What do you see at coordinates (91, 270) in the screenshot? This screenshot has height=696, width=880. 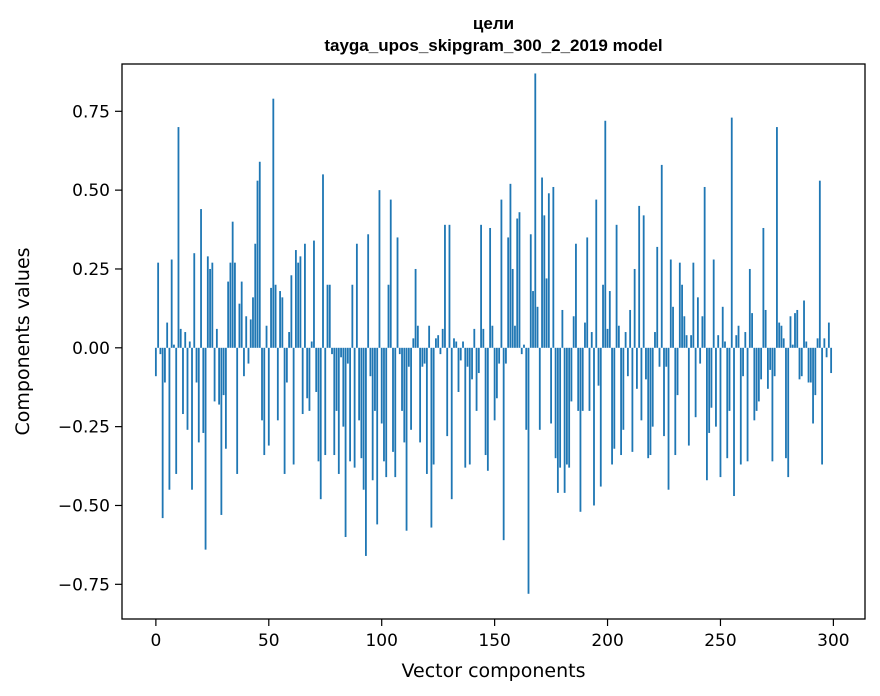 I see `y-tick-label: 0.25` at bounding box center [91, 270].